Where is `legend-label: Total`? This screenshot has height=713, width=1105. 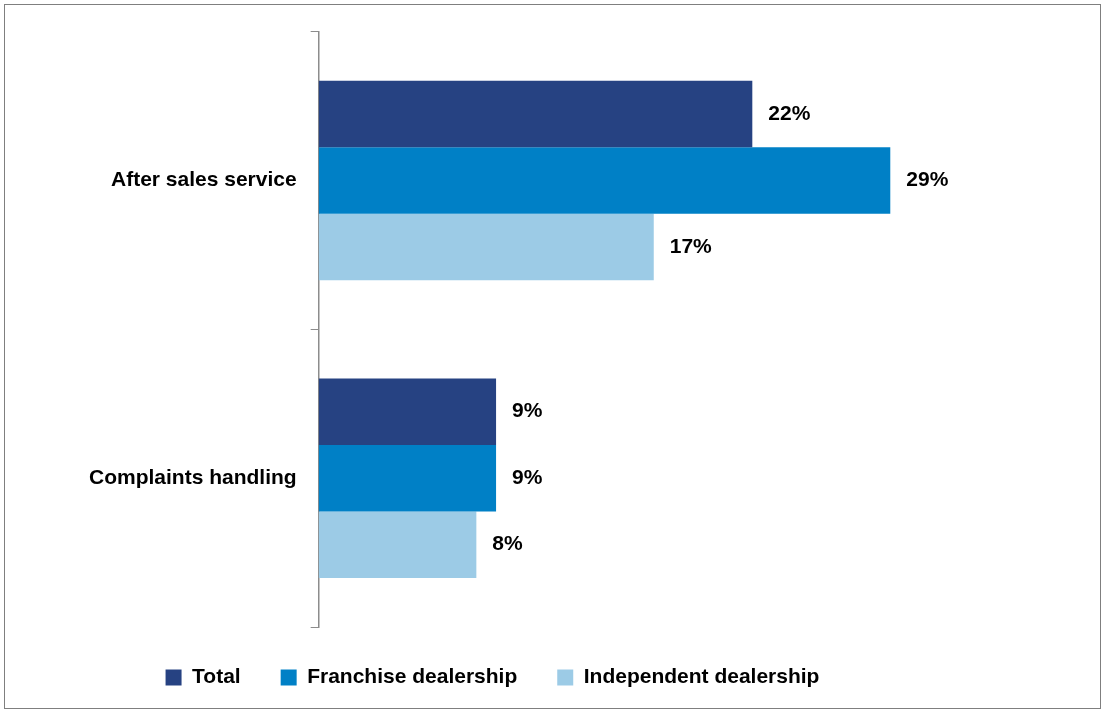
legend-label: Total is located at coordinates (216, 676).